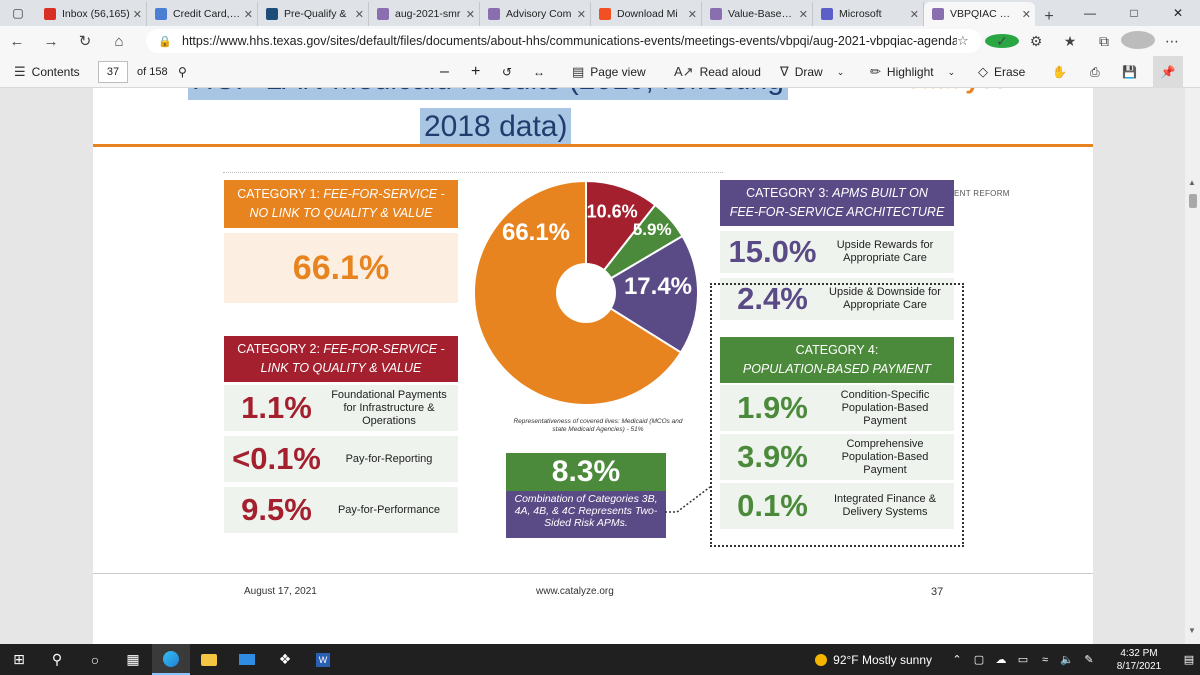 This screenshot has height=675, width=1200. I want to click on extension-check-icon: ✓, so click(1002, 41).